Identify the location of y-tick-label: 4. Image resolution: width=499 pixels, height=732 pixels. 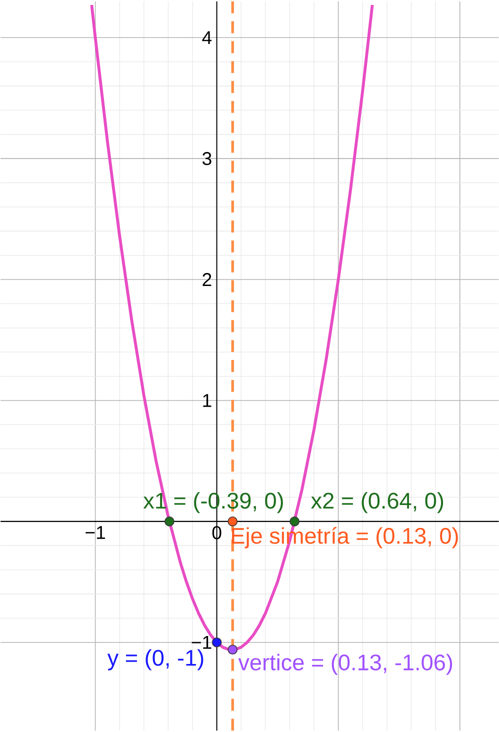
(207, 37).